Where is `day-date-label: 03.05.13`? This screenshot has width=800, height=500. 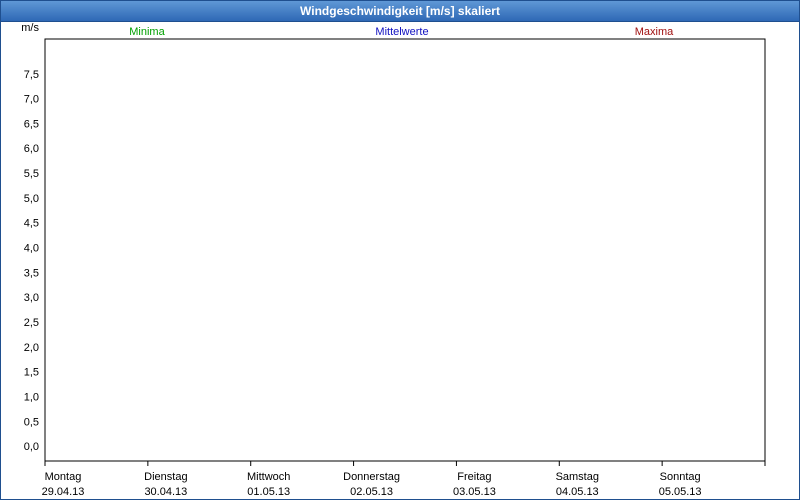
day-date-label: 03.05.13 is located at coordinates (474, 492).